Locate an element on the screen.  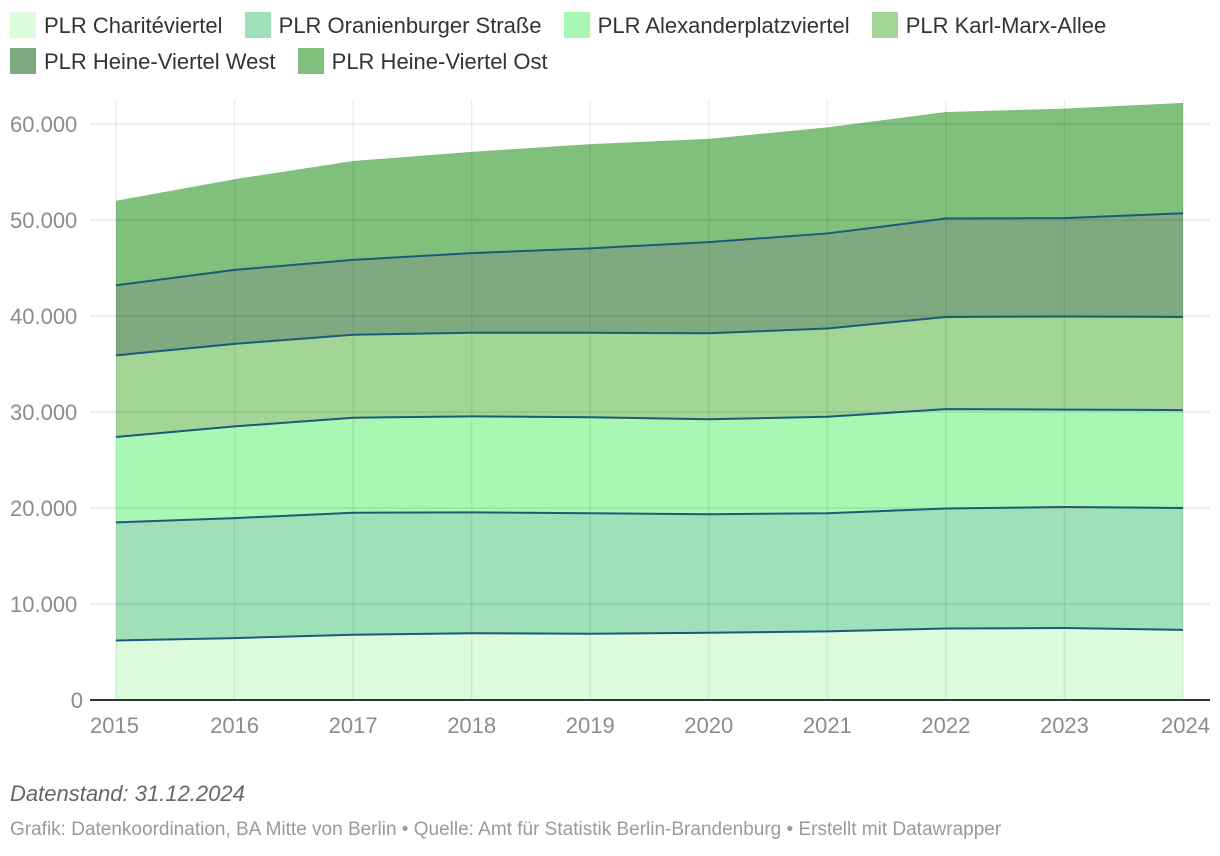
legend-item-charite: PLR Charitéviertel is located at coordinates (116, 25).